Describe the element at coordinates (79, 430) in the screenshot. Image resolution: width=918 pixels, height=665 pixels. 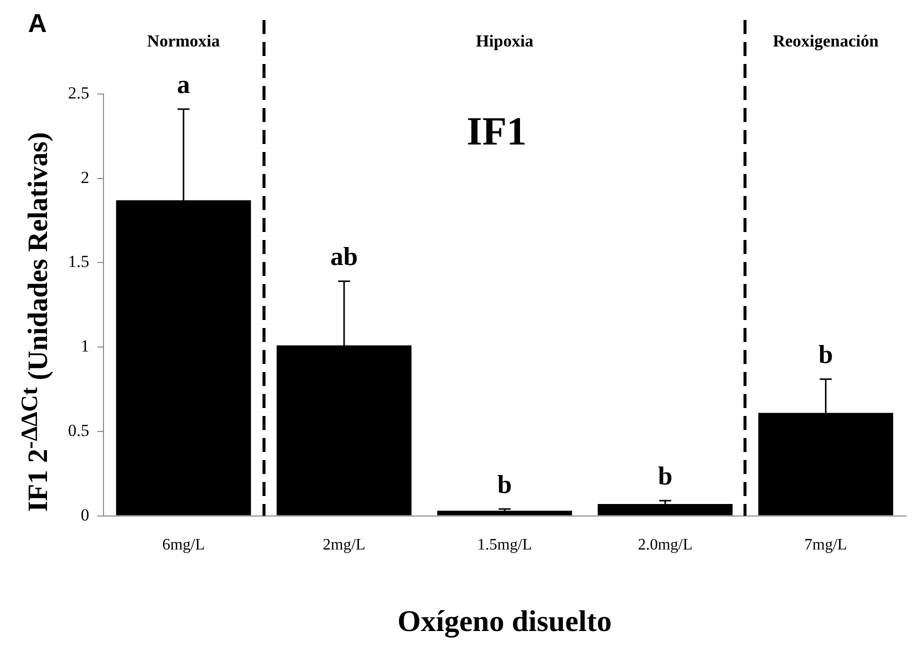
I see `y-tick-label: 0.5` at that location.